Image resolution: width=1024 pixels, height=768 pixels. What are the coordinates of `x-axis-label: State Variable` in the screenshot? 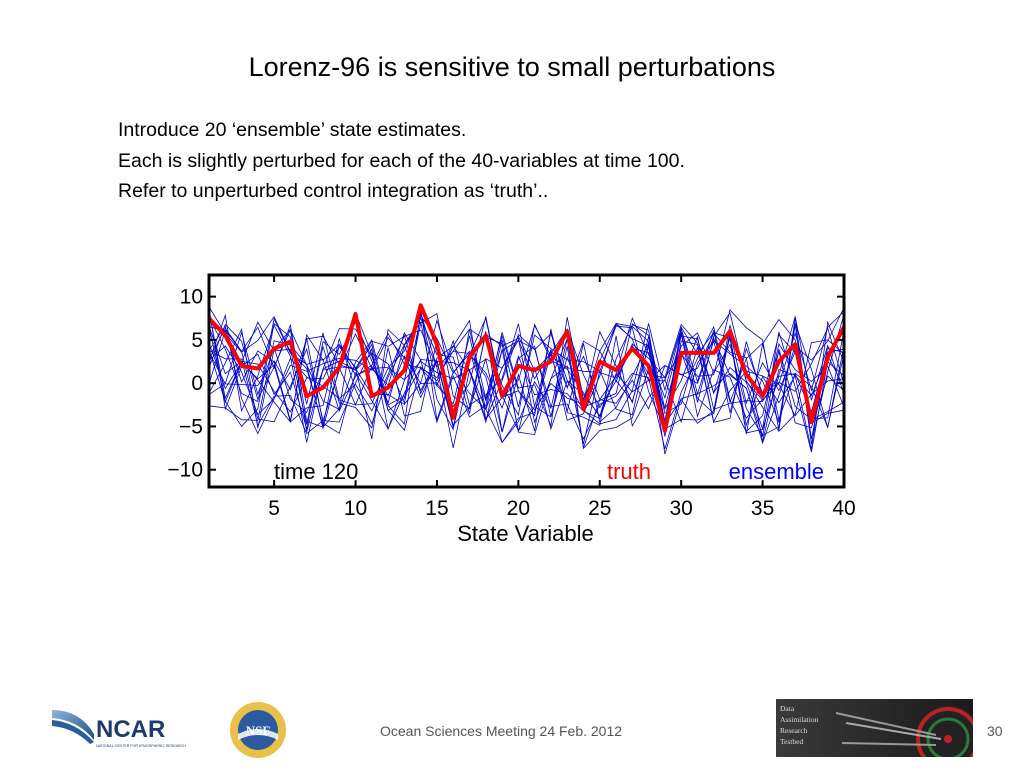 It's located at (525, 533).